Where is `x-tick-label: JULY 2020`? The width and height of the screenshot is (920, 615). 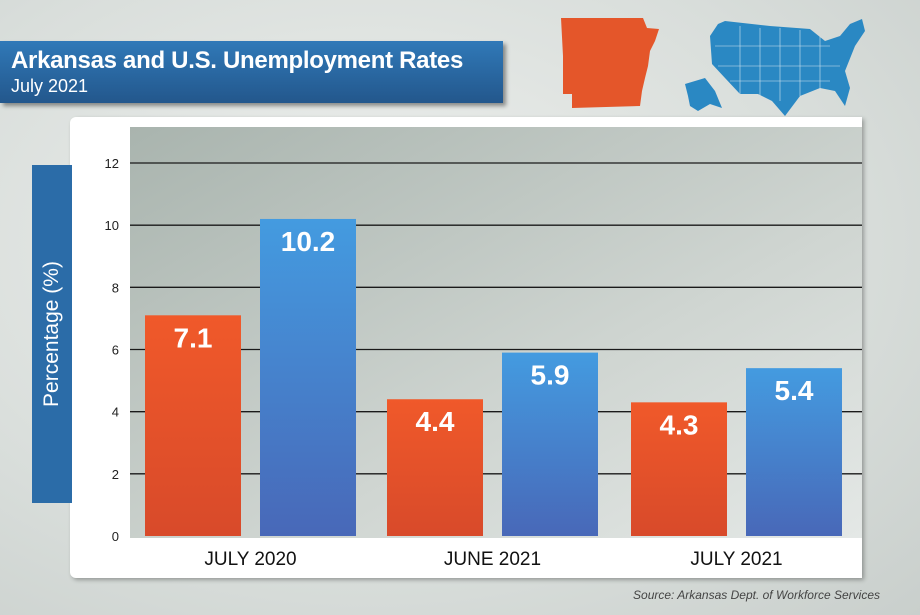 x-tick-label: JULY 2020 is located at coordinates (250, 559).